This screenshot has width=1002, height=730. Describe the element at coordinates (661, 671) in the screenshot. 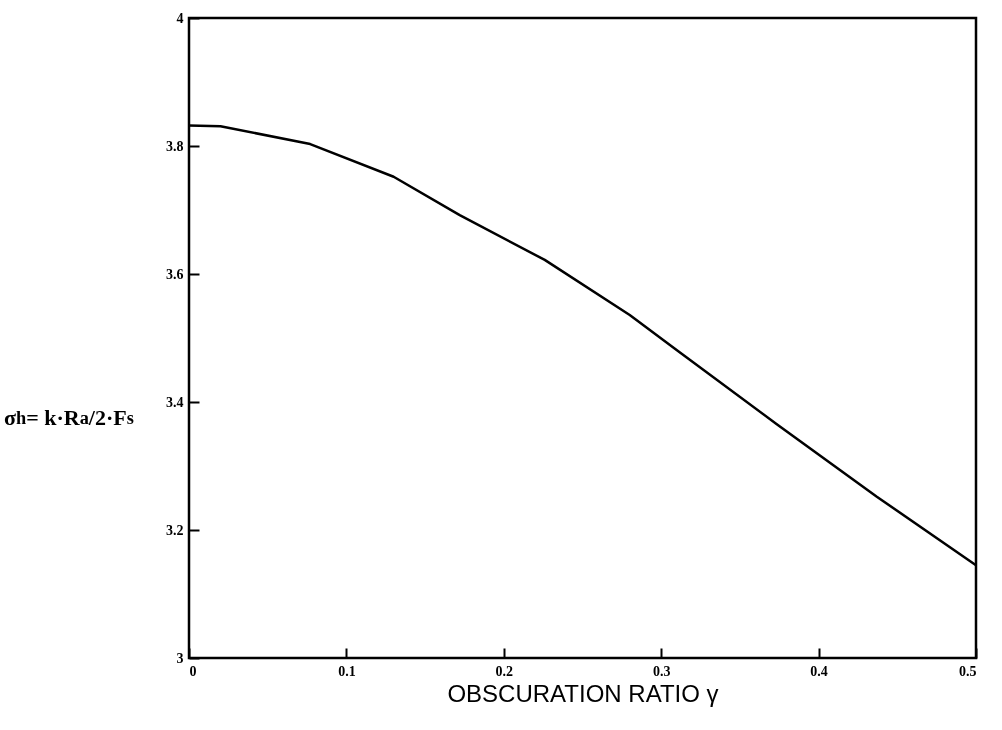

I see `x-tick-label: 0.3` at that location.